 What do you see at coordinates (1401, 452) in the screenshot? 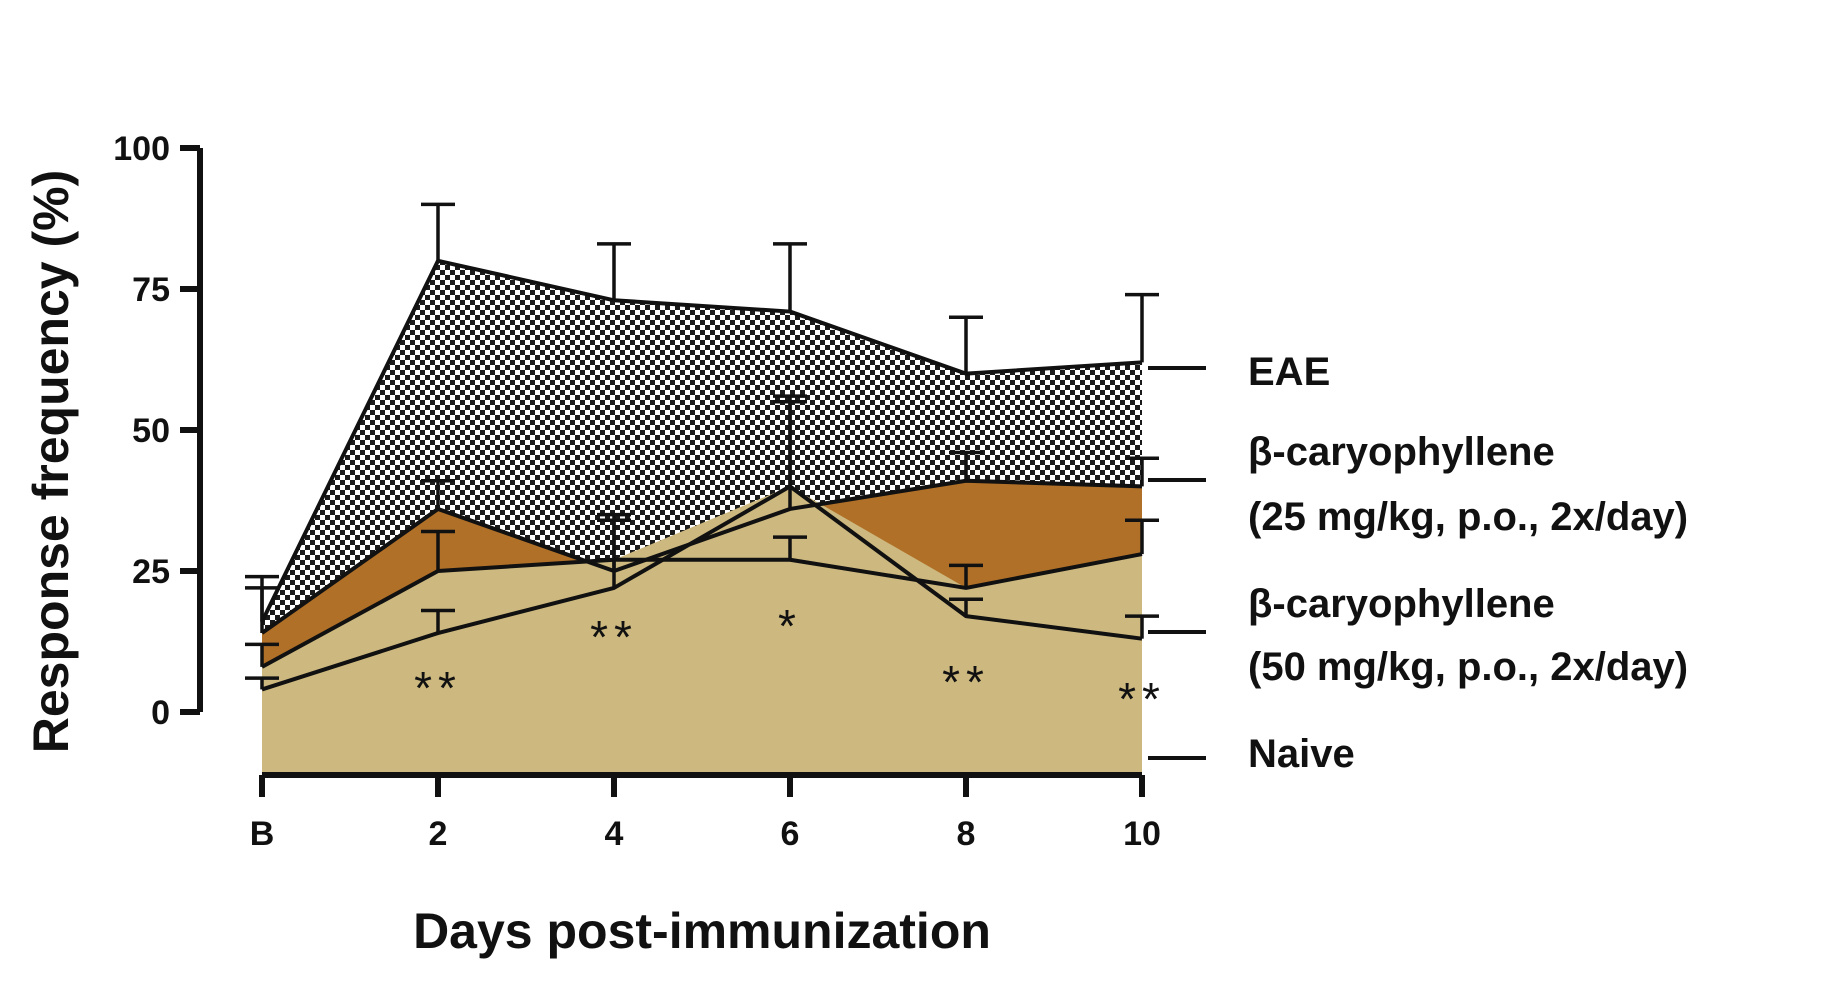
I see `legend-item-bcp-25-label: β-caryophyllene` at bounding box center [1401, 452].